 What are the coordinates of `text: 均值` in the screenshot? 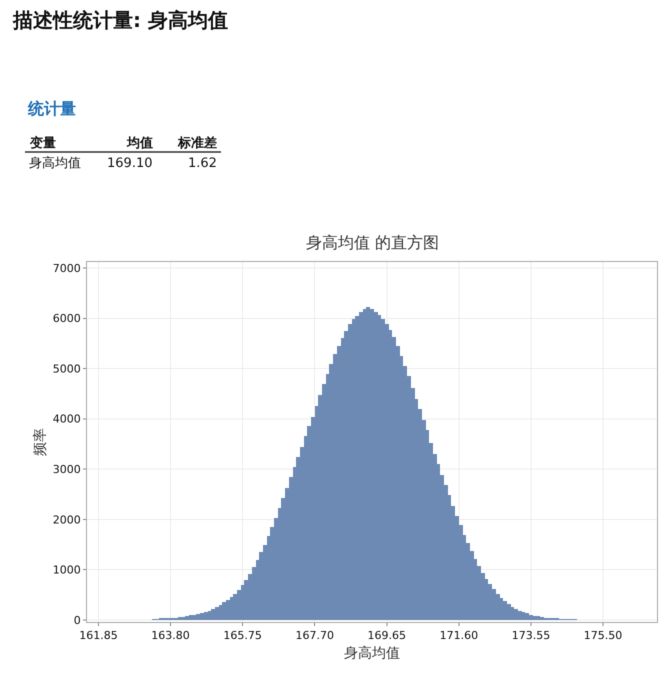 It's located at (139, 143).